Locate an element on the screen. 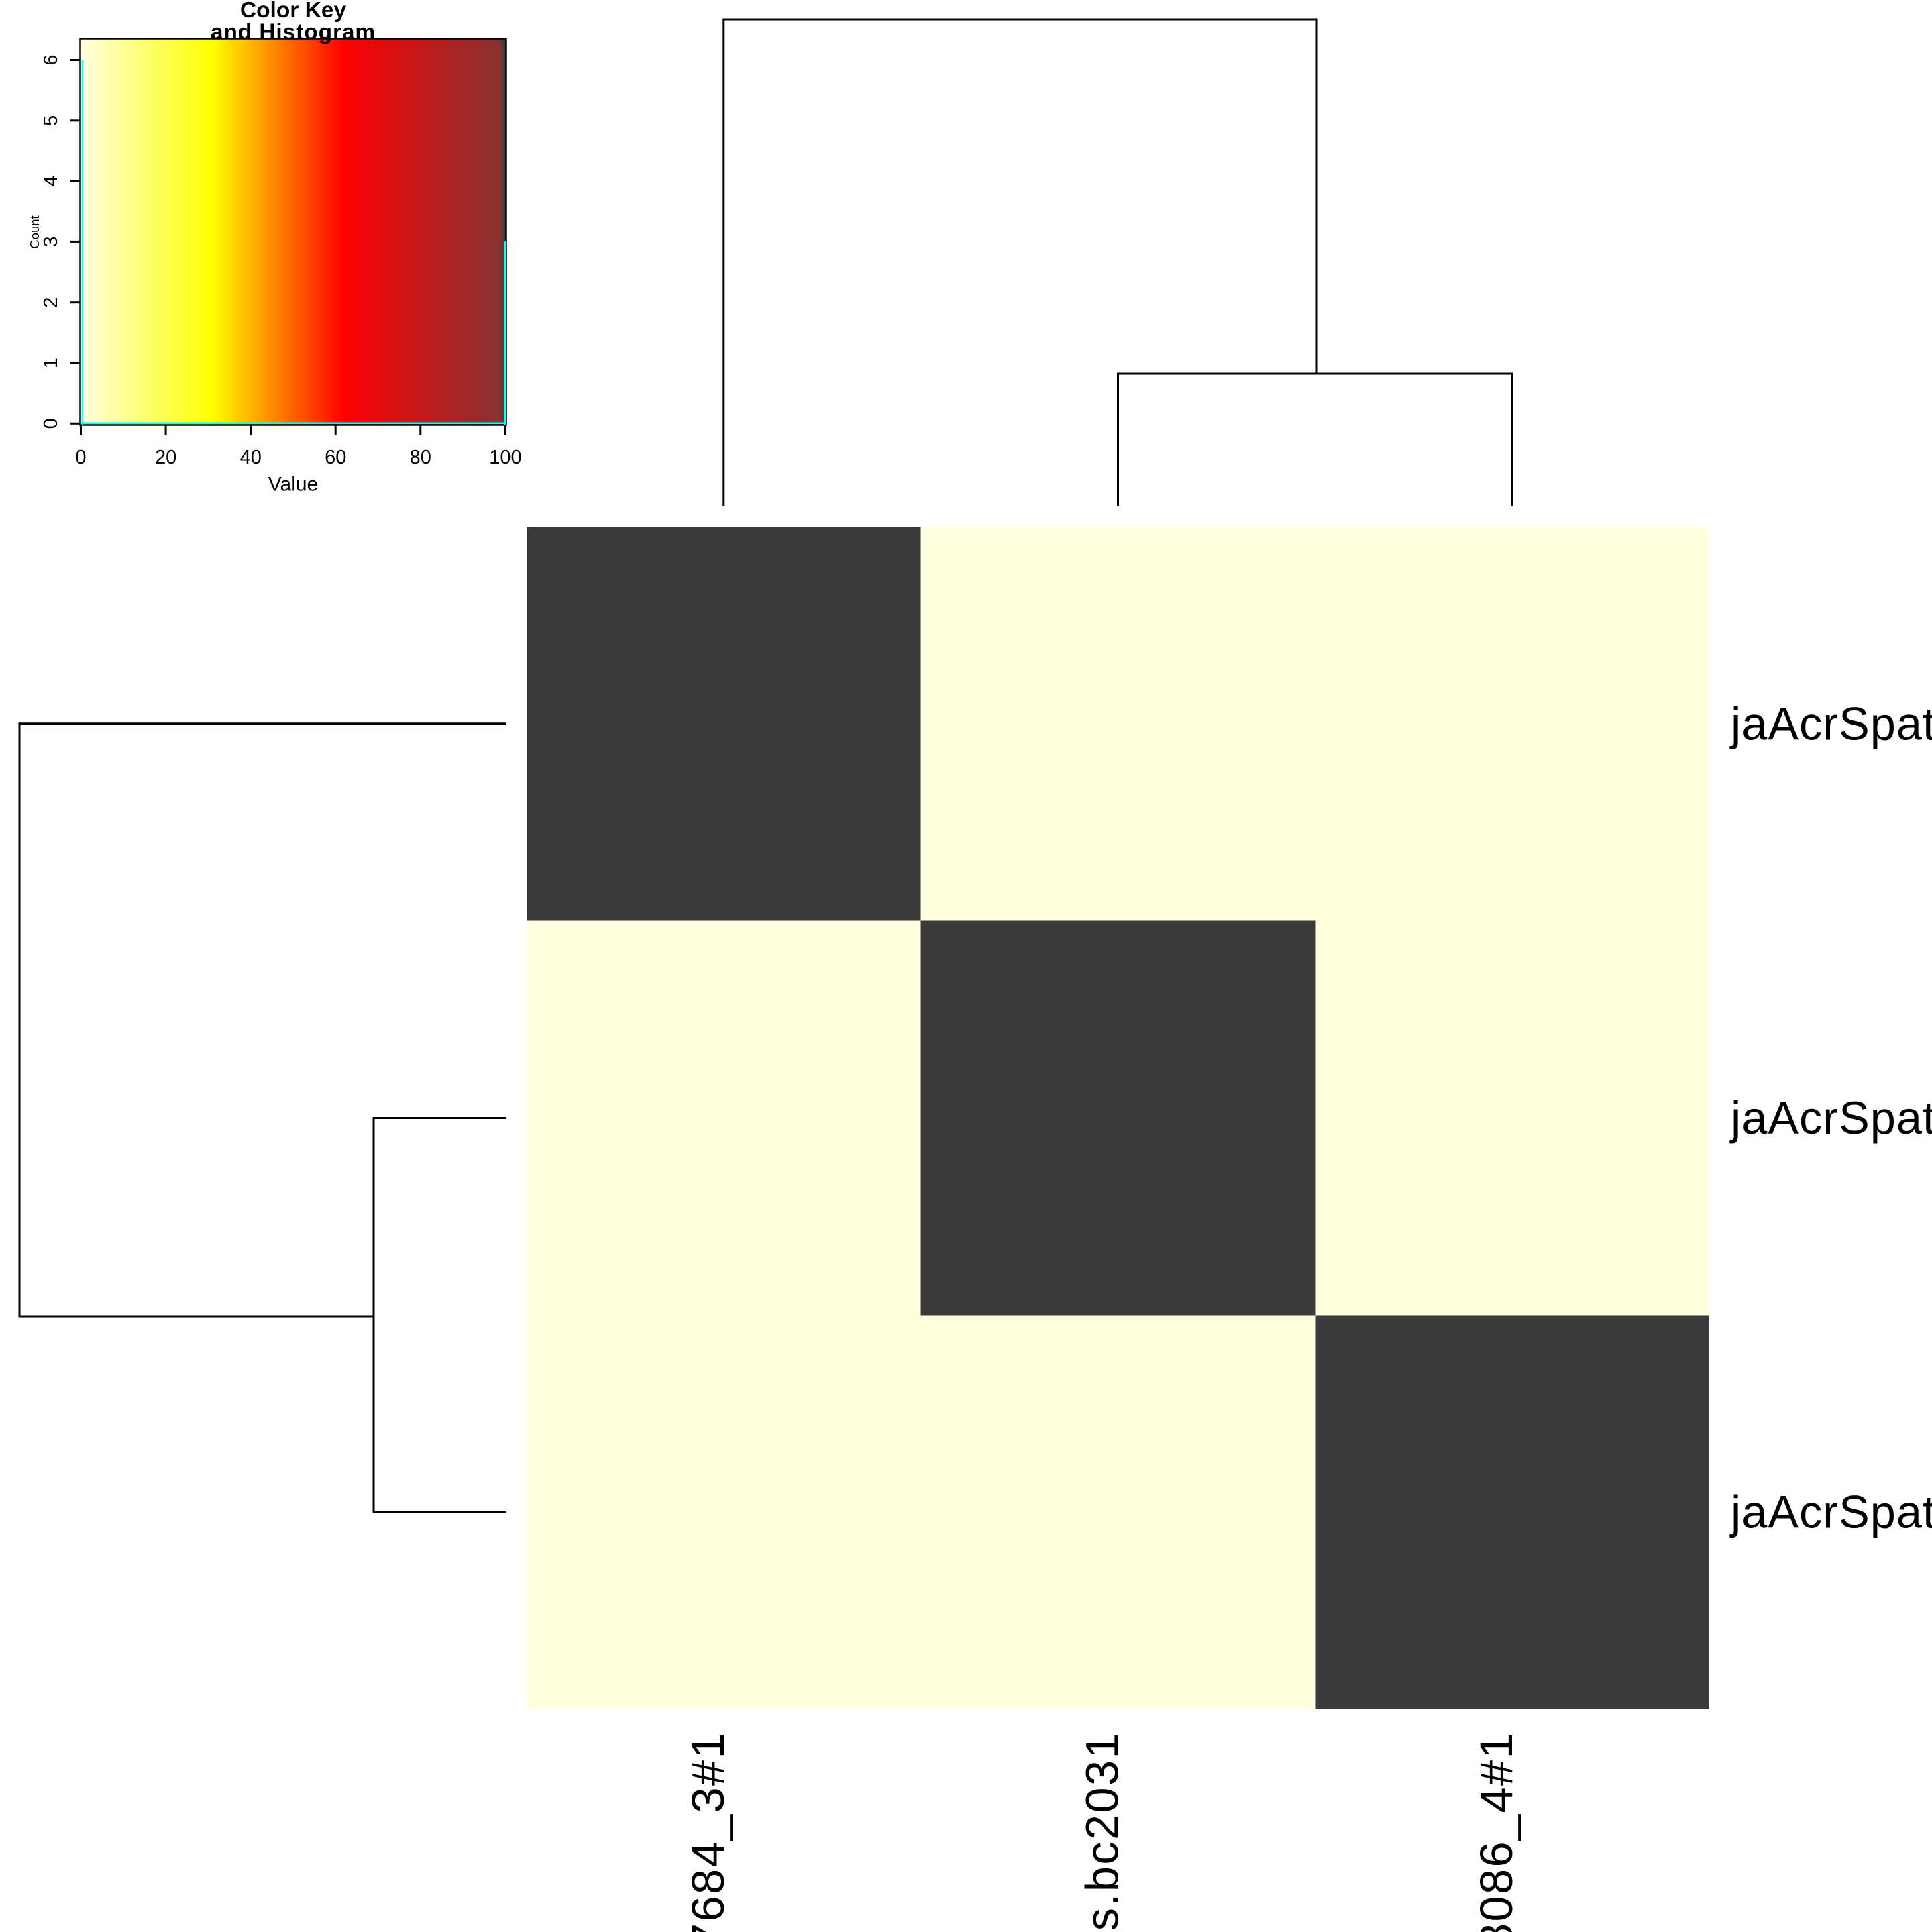 The width and height of the screenshot is (1932, 1932). svg-text: 1 is located at coordinates (51, 363).